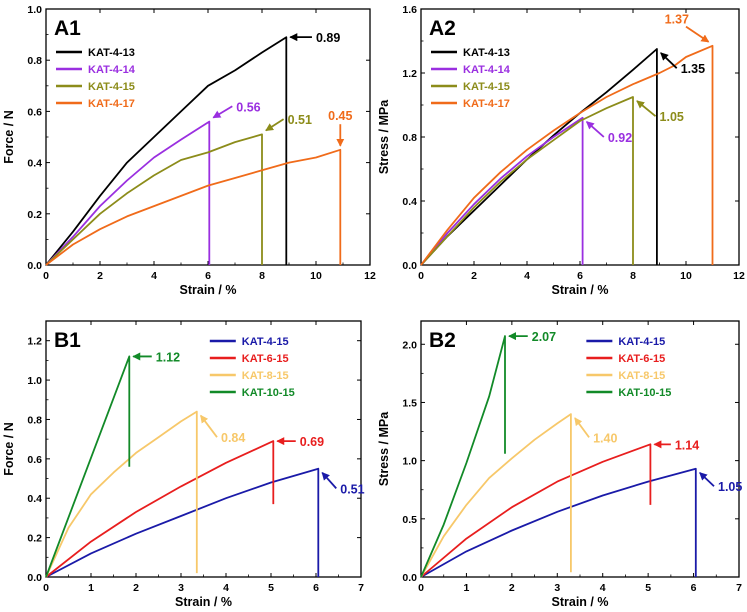 This screenshot has height=612, width=747. What do you see at coordinates (409, 345) in the screenshot?
I see `y-tick-label: 2.0` at bounding box center [409, 345].